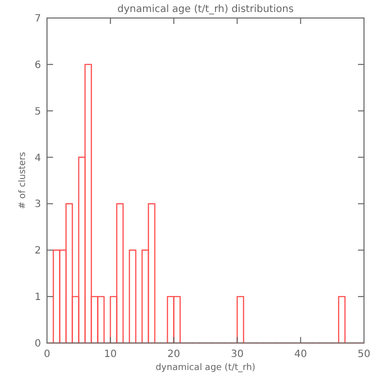 The width and height of the screenshot is (381, 381). Describe the element at coordinates (364, 354) in the screenshot. I see `x-tick-label: 50` at that location.